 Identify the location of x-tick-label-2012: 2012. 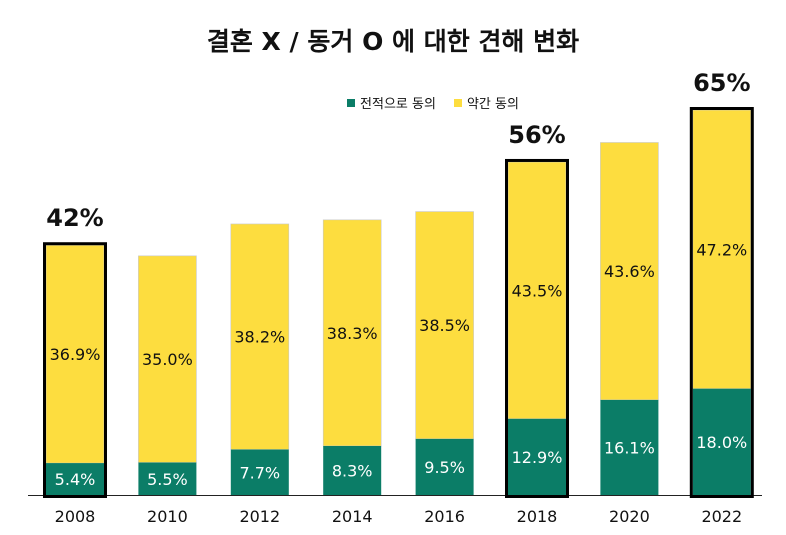
(259, 516).